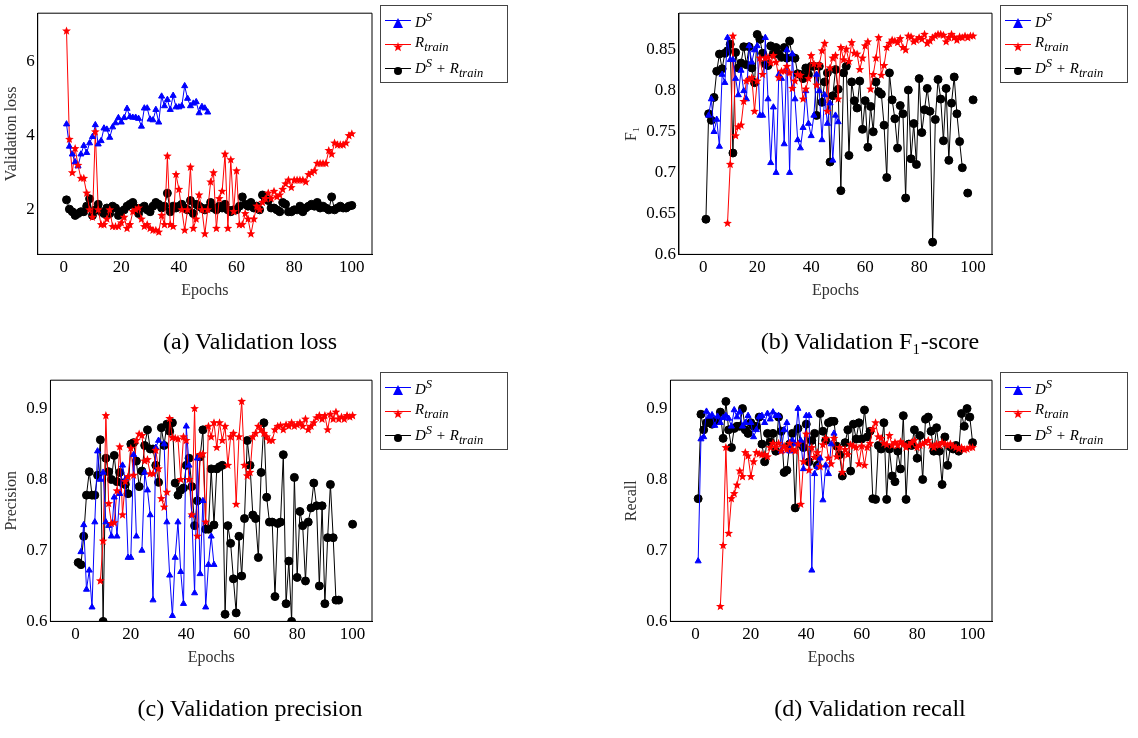 This screenshot has height=738, width=1138. What do you see at coordinates (30, 60) in the screenshot?
I see `y-tick-label: 6` at bounding box center [30, 60].